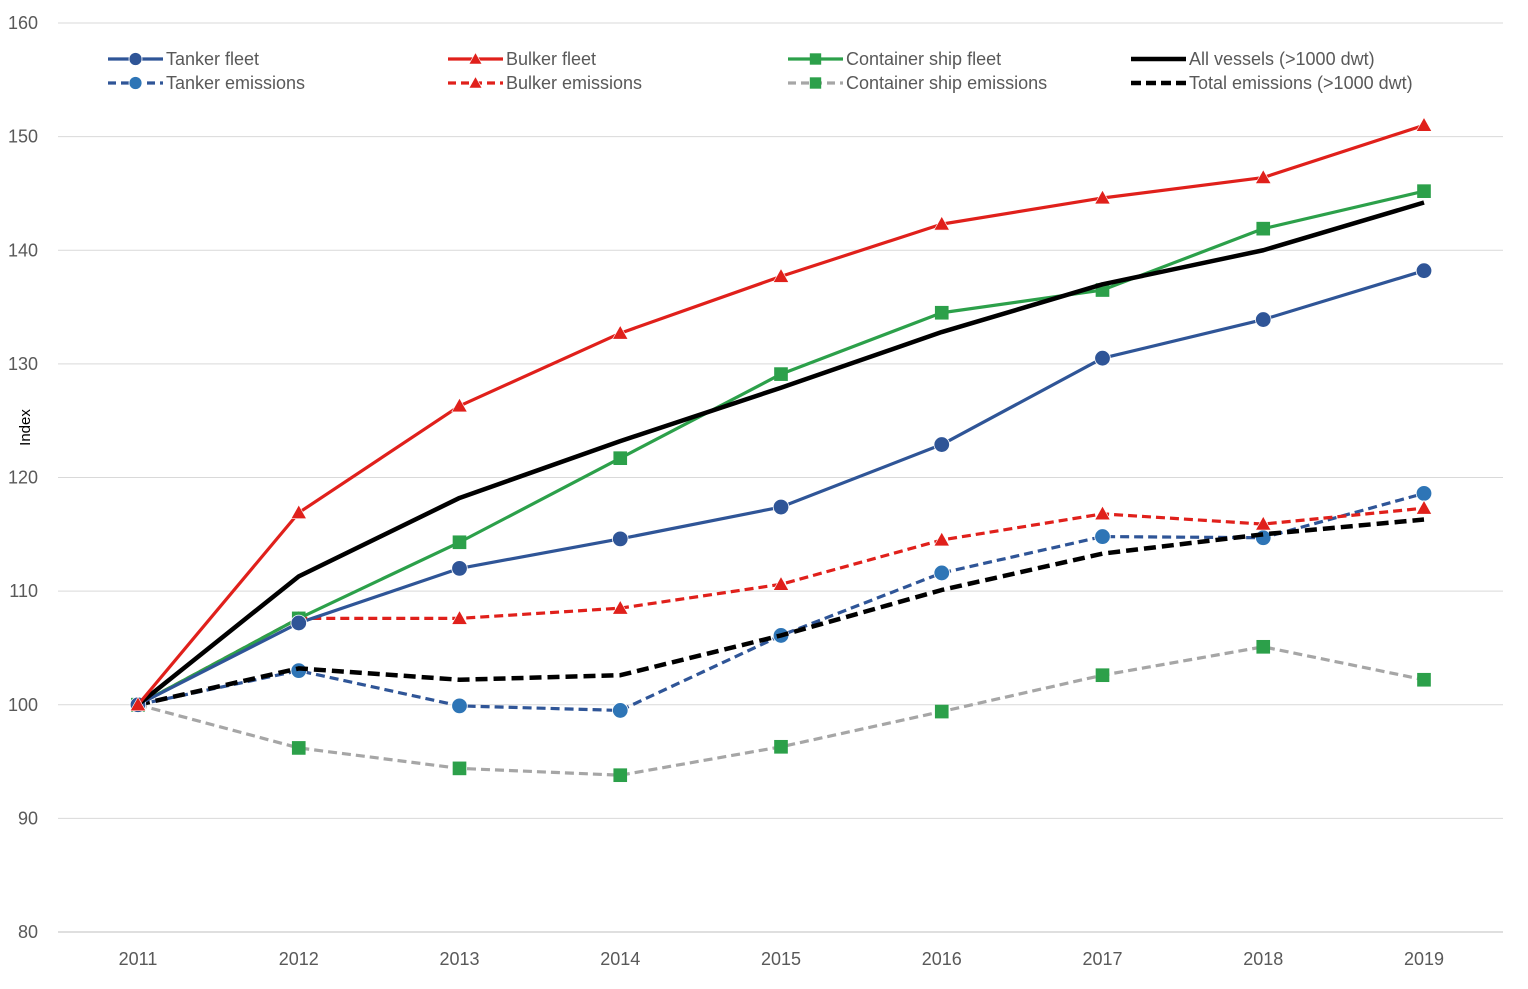 This screenshot has width=1528, height=989. I want to click on legend-item-total-emissions-1000-dwt: Total emissions (>1000 dwt), so click(1272, 83).